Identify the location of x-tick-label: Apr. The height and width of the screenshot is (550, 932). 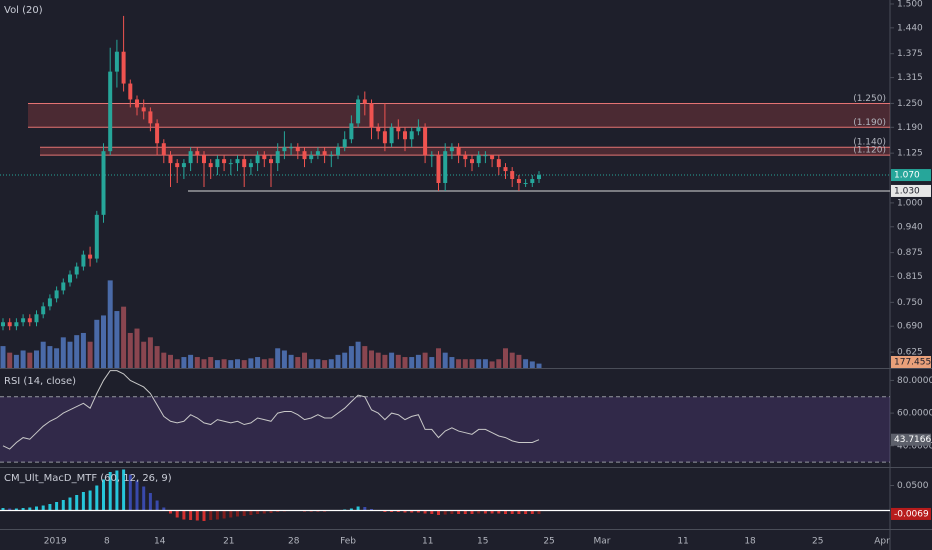
(882, 542).